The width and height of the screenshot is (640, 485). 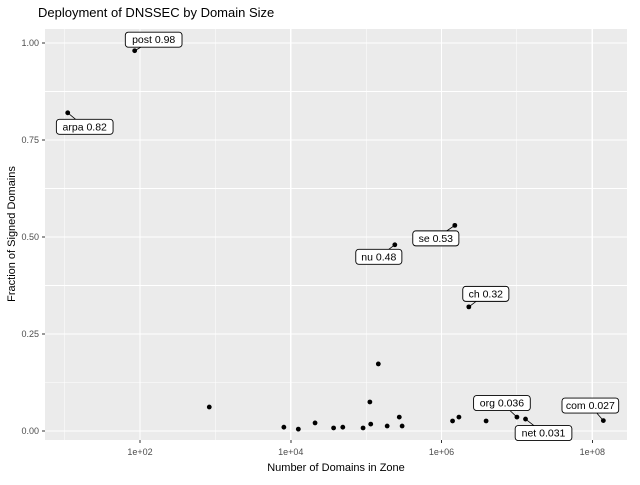 What do you see at coordinates (12, 234) in the screenshot?
I see `y-axis-title: Fraction of Signed Domains` at bounding box center [12, 234].